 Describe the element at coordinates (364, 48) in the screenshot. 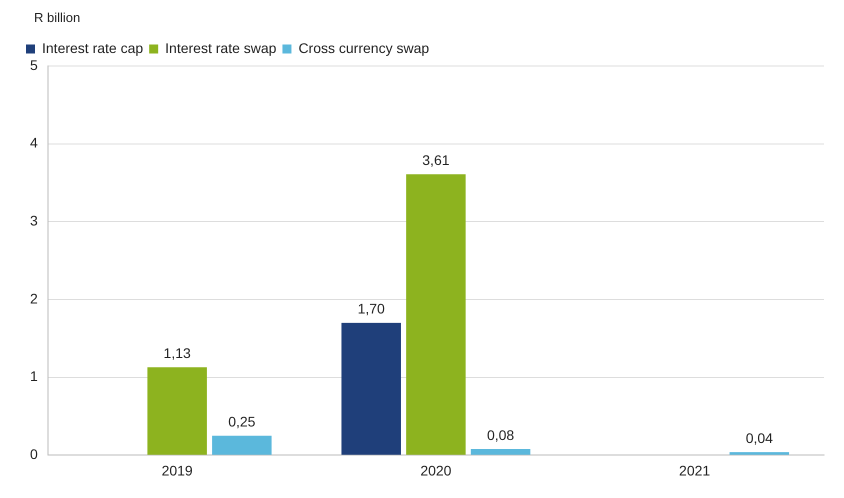

I see `legend-label: Cross currency swap` at that location.